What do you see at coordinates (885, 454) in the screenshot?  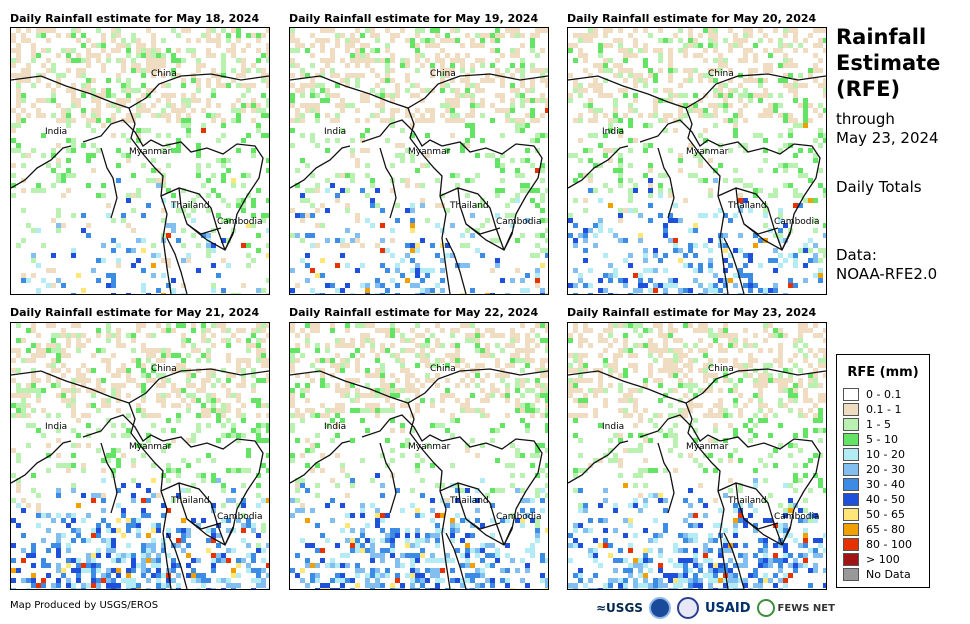 I see `legend-label: 10 - 20` at bounding box center [885, 454].